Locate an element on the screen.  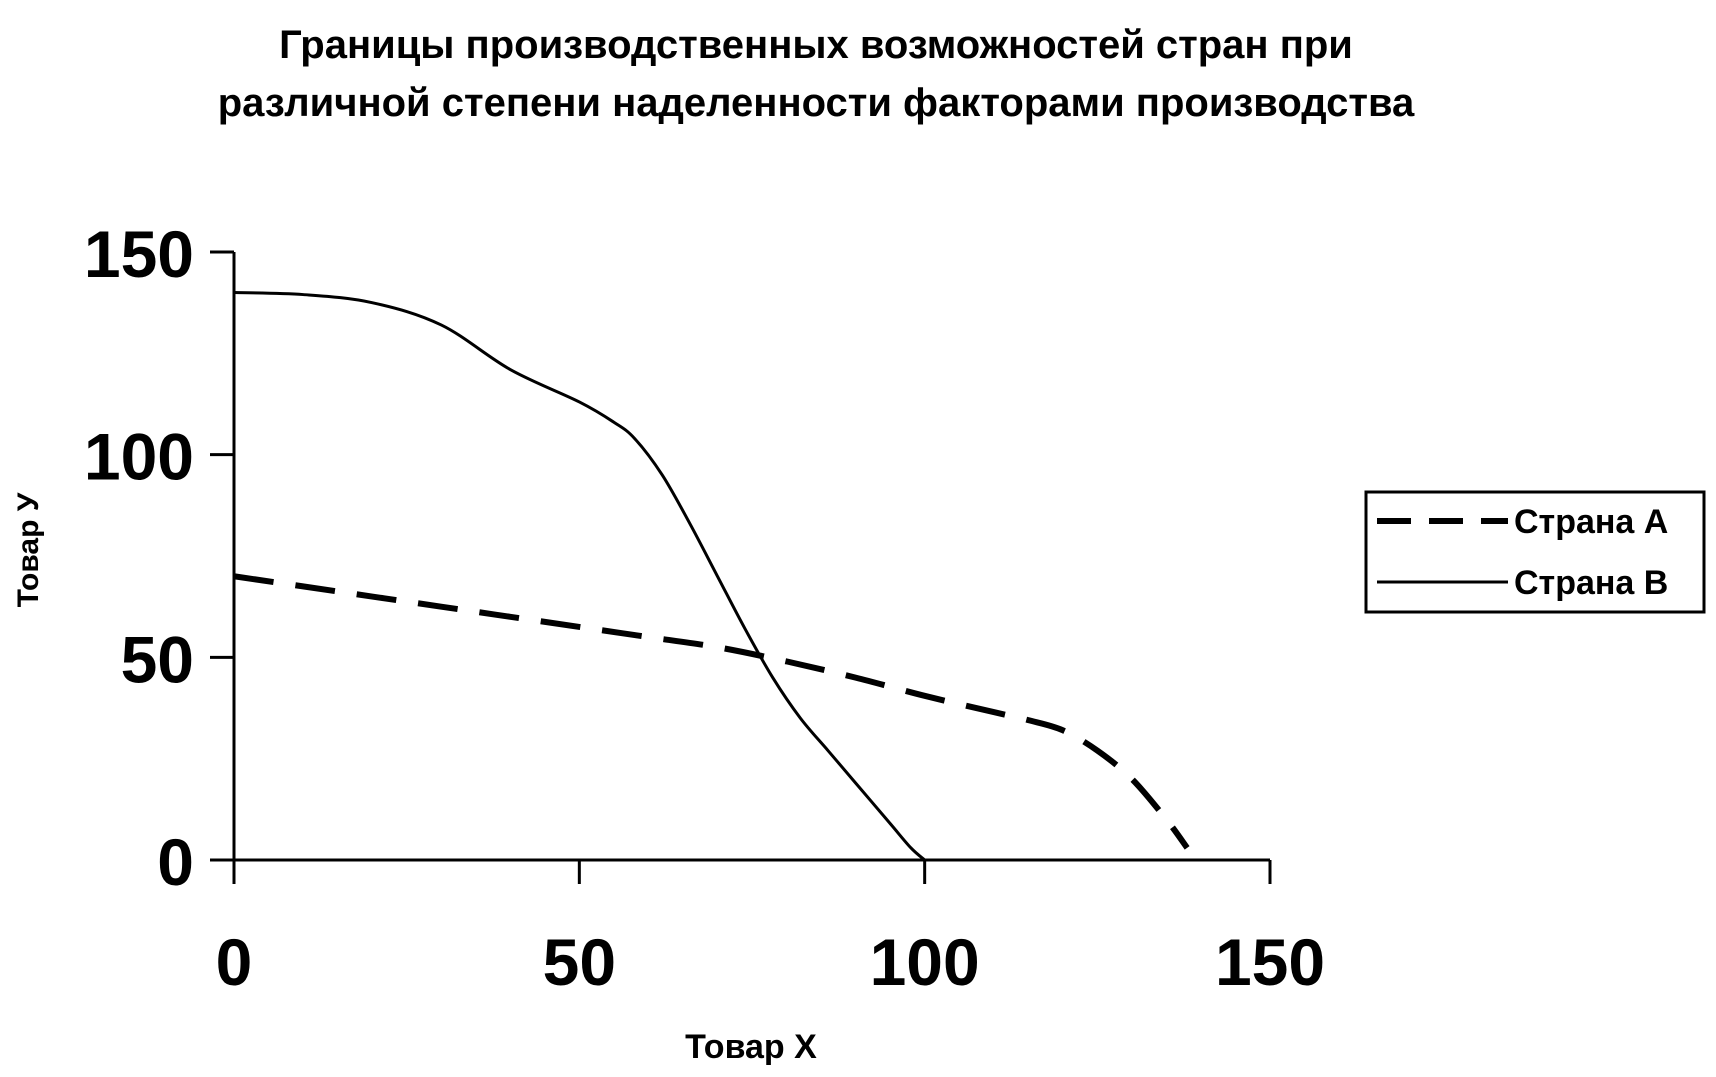
x-tick-label: 150 is located at coordinates (1270, 962).